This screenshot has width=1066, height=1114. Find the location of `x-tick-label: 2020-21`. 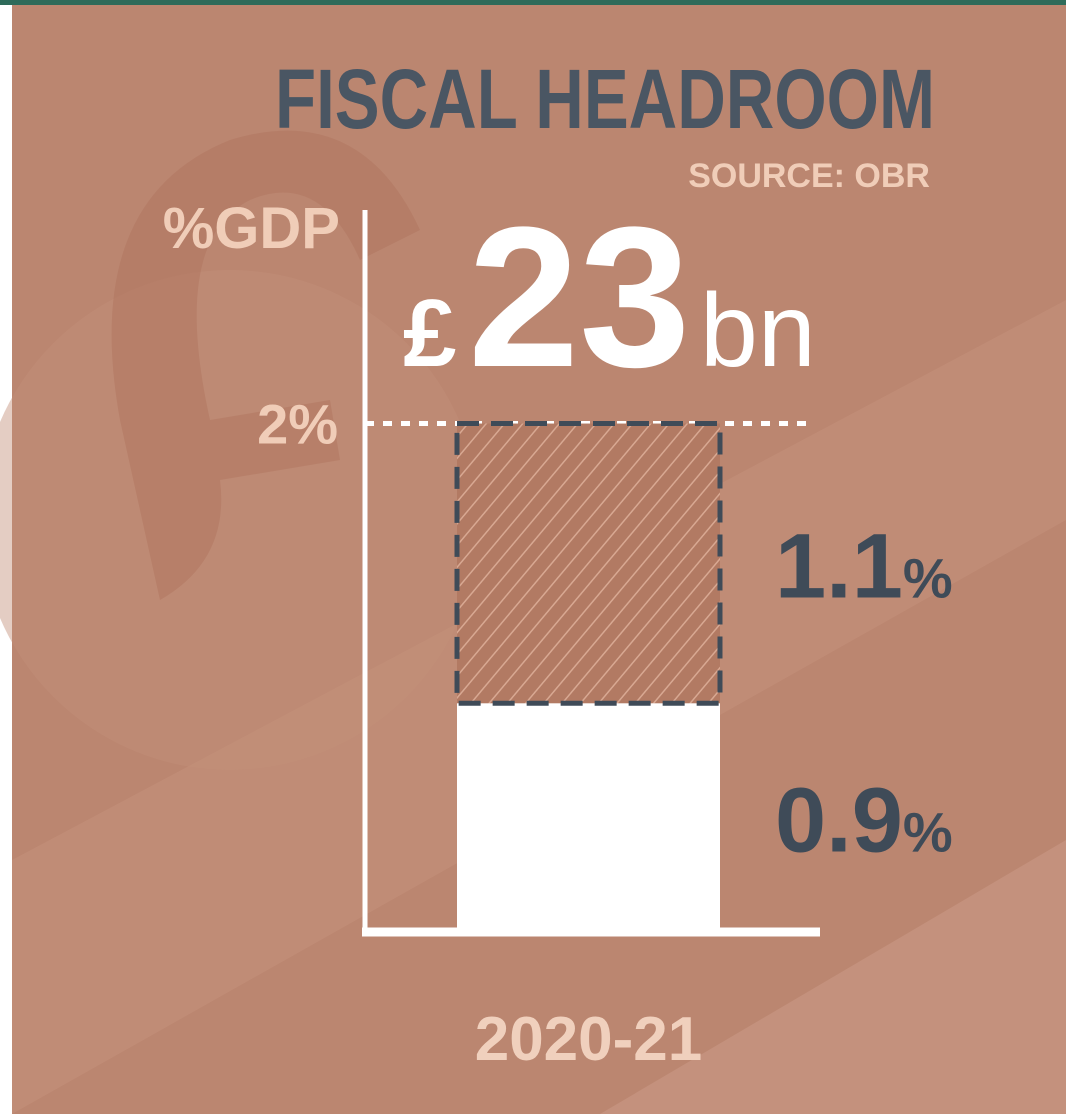

x-tick-label: 2020-21 is located at coordinates (589, 1039).